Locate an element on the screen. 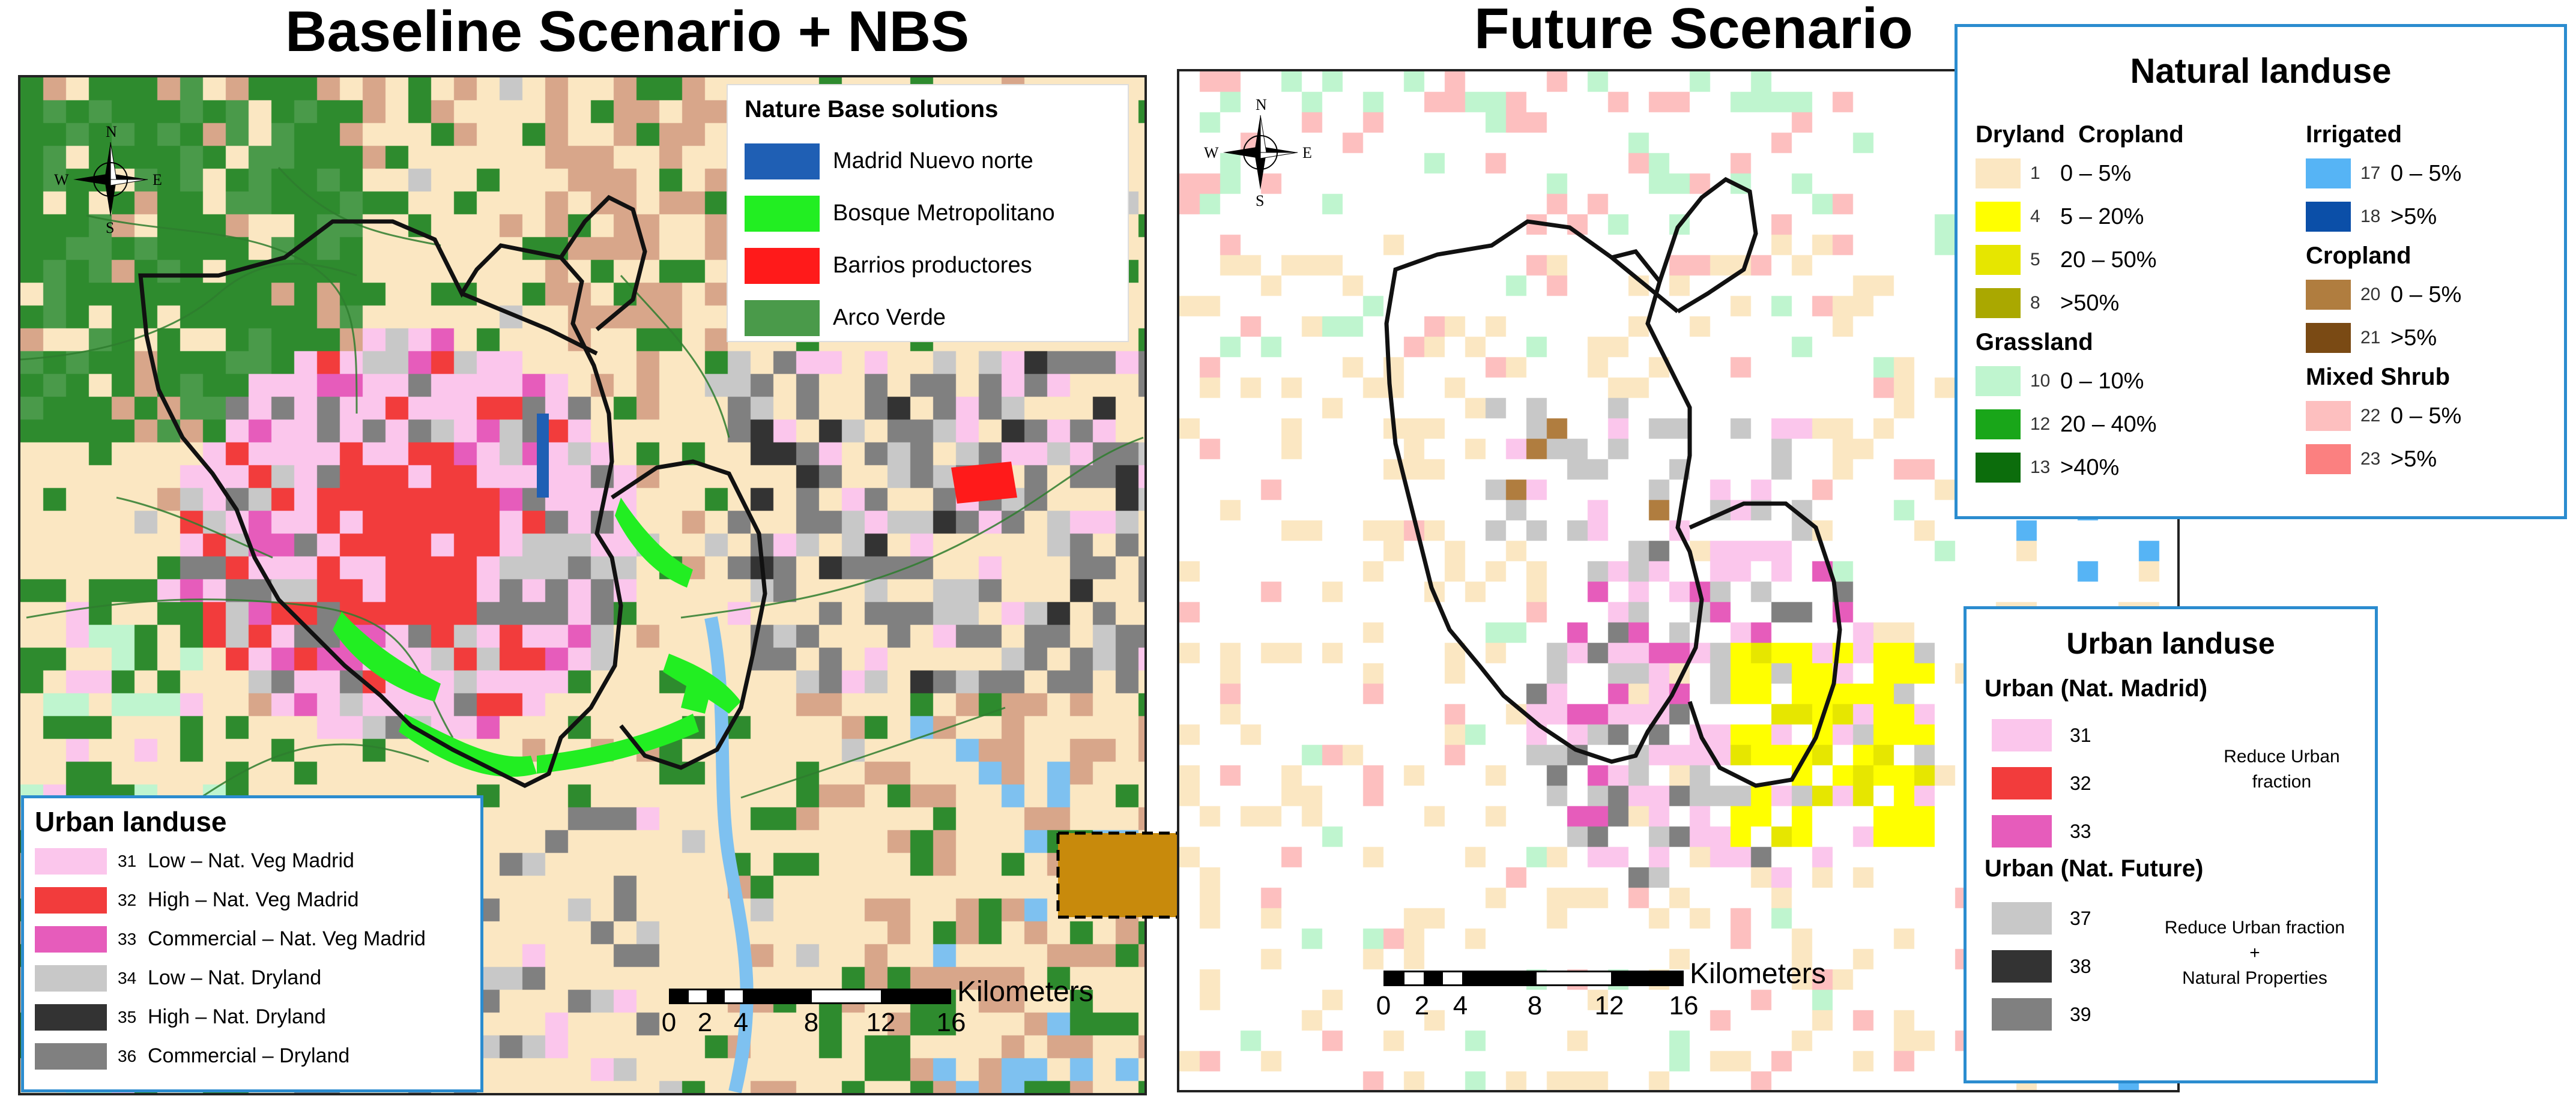 This screenshot has width=2576, height=1102. legend-code: 10 is located at coordinates (2040, 381).